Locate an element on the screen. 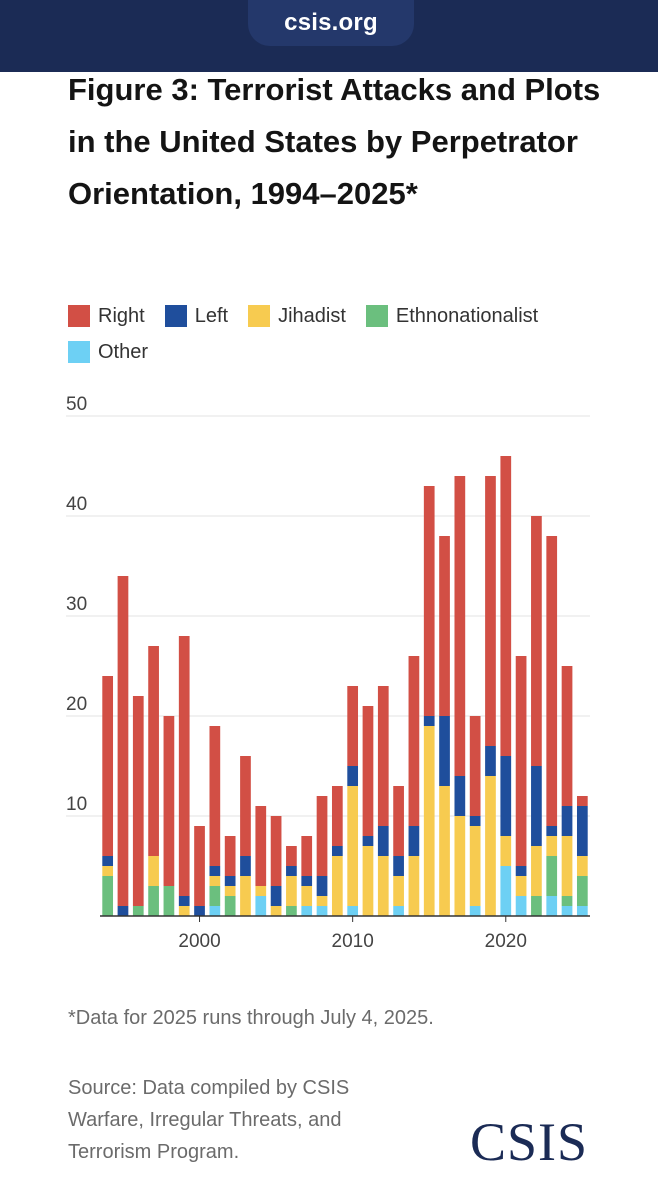 The image size is (658, 1200). bar-left-2014 is located at coordinates (414, 841).